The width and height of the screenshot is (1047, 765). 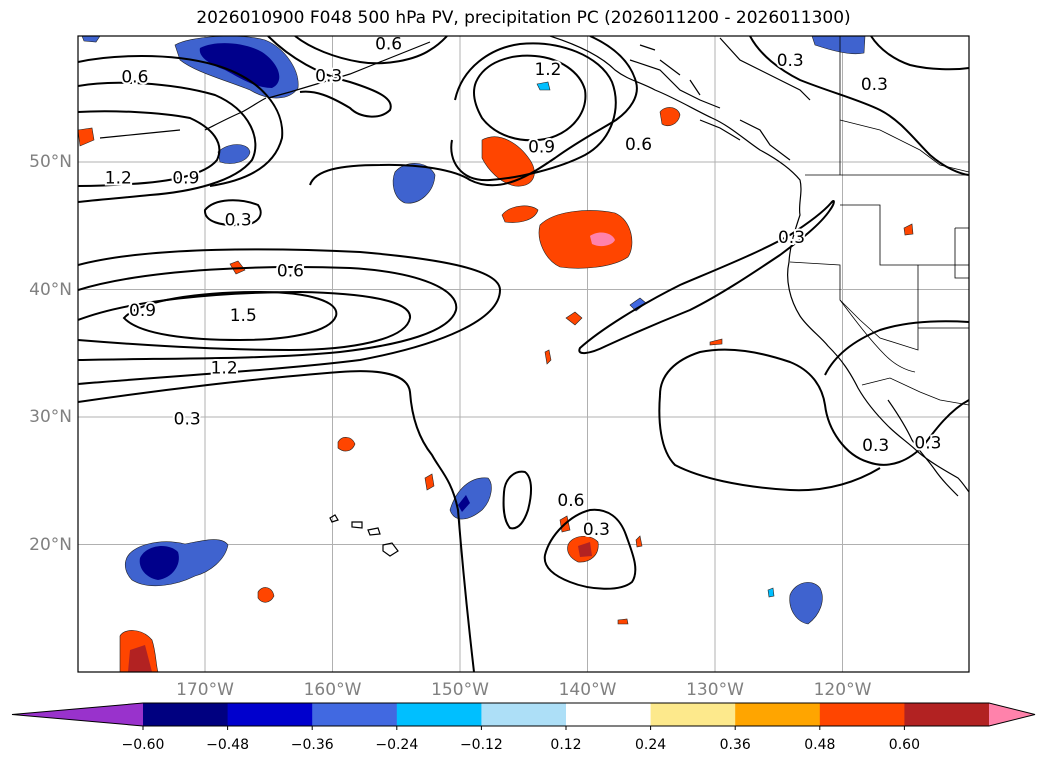 What do you see at coordinates (481, 745) in the screenshot?
I see `colorbar-tick-label: −0.12` at bounding box center [481, 745].